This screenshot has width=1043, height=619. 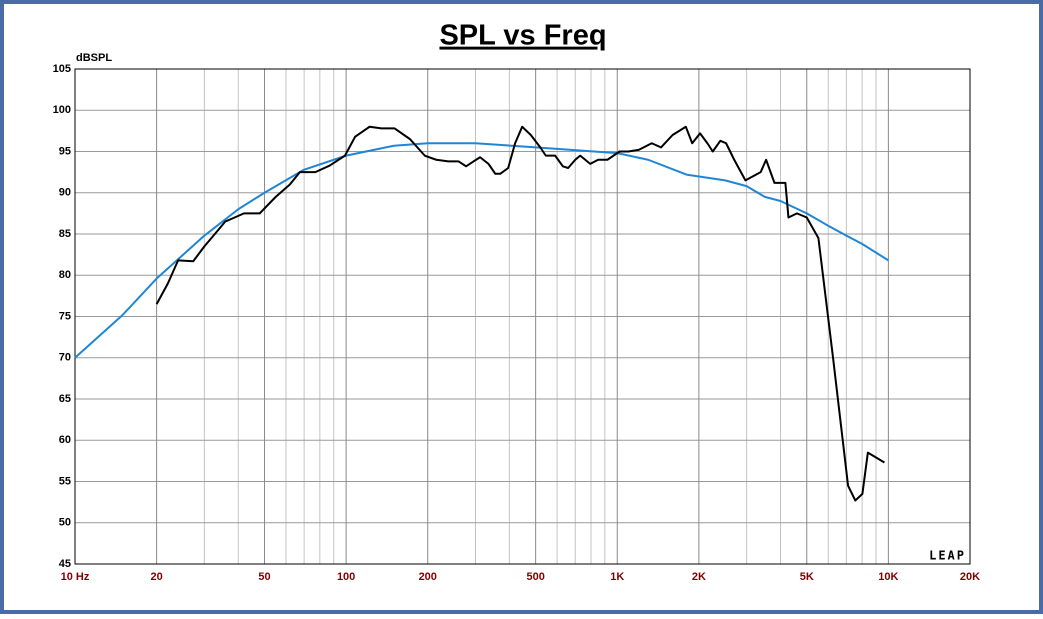 I want to click on y-tick-label: 90, so click(x=65, y=193).